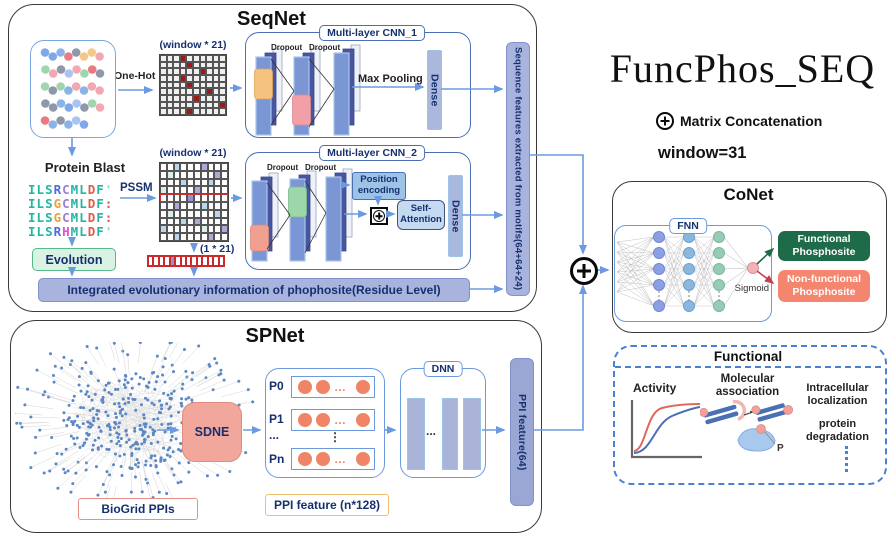  What do you see at coordinates (824, 246) in the screenshot?
I see `functional-phosphosite-box: Functional Phosphosite` at bounding box center [824, 246].